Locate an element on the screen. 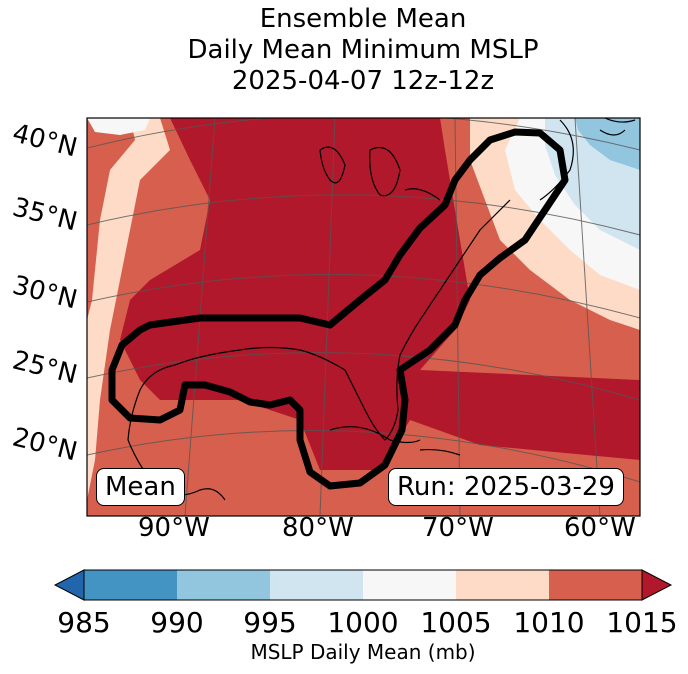 This screenshot has height=674, width=688. lon-label-80: 80°W is located at coordinates (318, 528).